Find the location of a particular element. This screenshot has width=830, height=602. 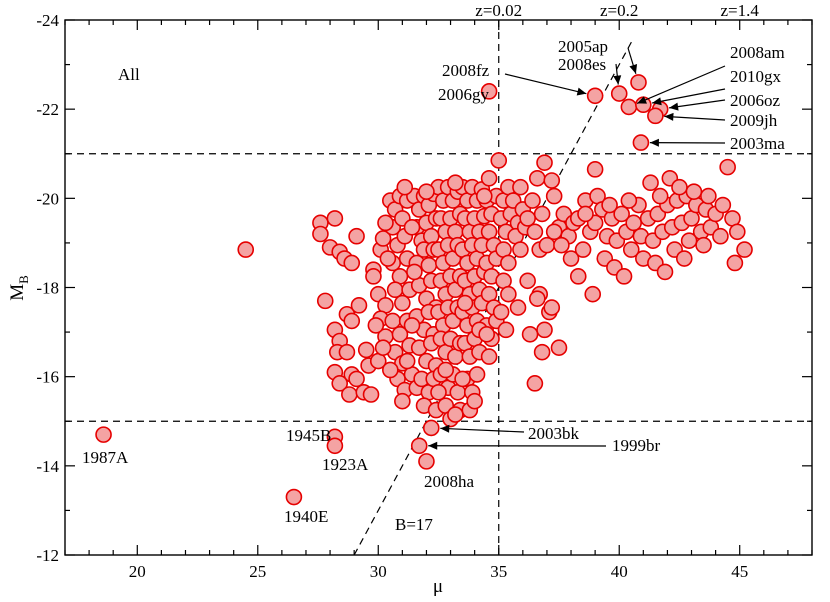

arrowhead-2008fz is located at coordinates (581, 91).